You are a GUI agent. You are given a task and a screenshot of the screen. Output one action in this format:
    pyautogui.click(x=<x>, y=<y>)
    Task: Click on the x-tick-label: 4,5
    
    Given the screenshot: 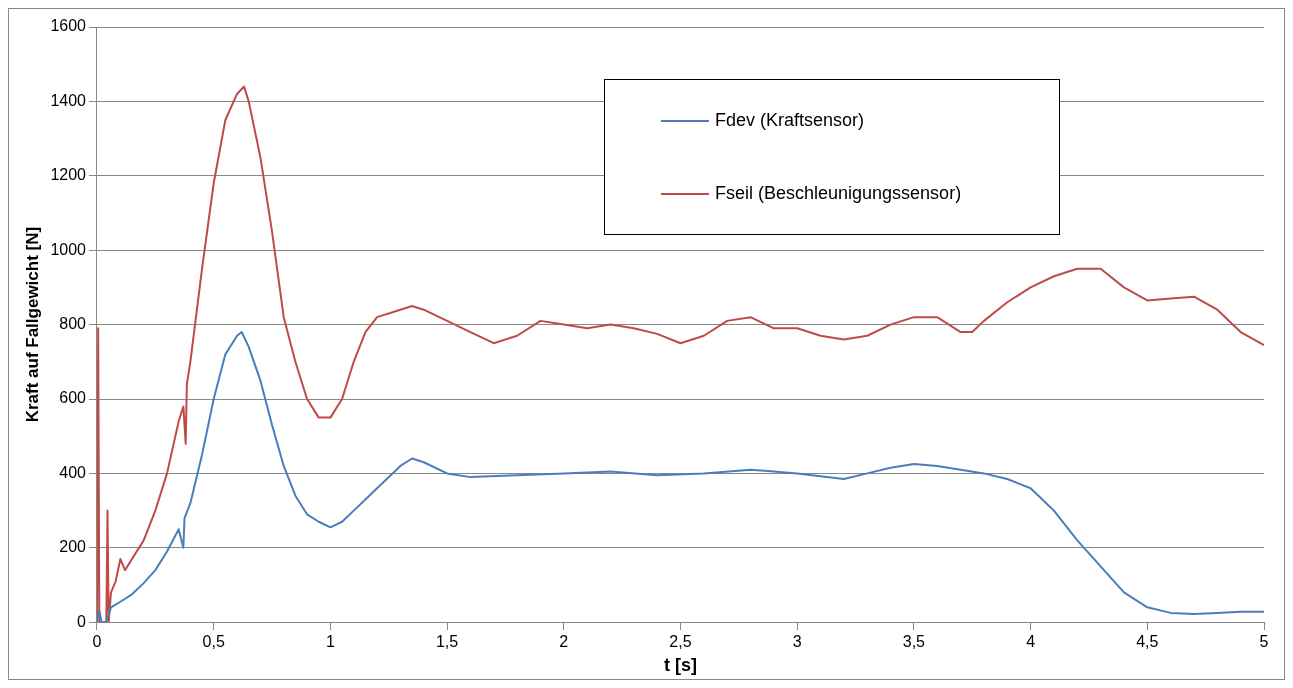 What is the action you would take?
    pyautogui.click(x=1147, y=642)
    